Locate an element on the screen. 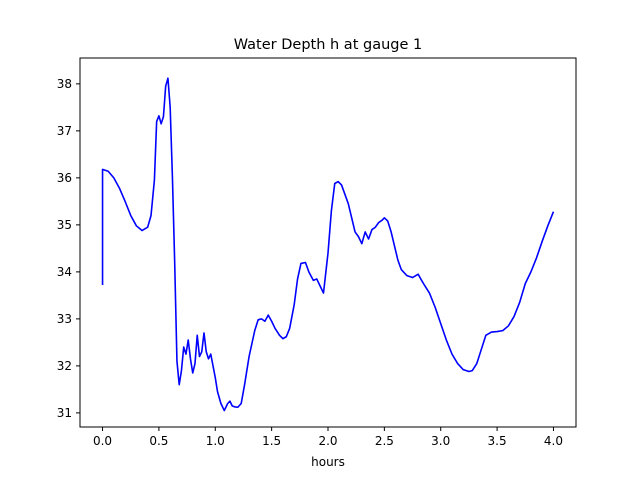 The height and width of the screenshot is (480, 640). x-tick-label: 3.5 is located at coordinates (497, 441).